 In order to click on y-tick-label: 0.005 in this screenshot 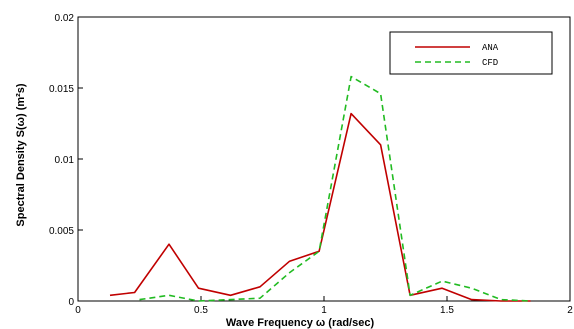, I will do `click(61, 231)`.